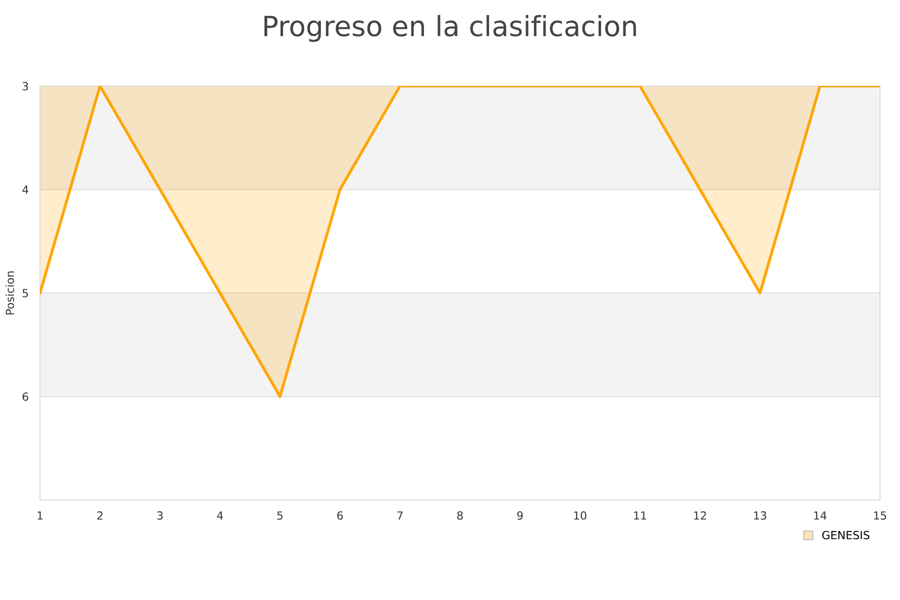  Describe the element at coordinates (450, 28) in the screenshot. I see `chart-title: Progreso en la clasificacion` at that location.